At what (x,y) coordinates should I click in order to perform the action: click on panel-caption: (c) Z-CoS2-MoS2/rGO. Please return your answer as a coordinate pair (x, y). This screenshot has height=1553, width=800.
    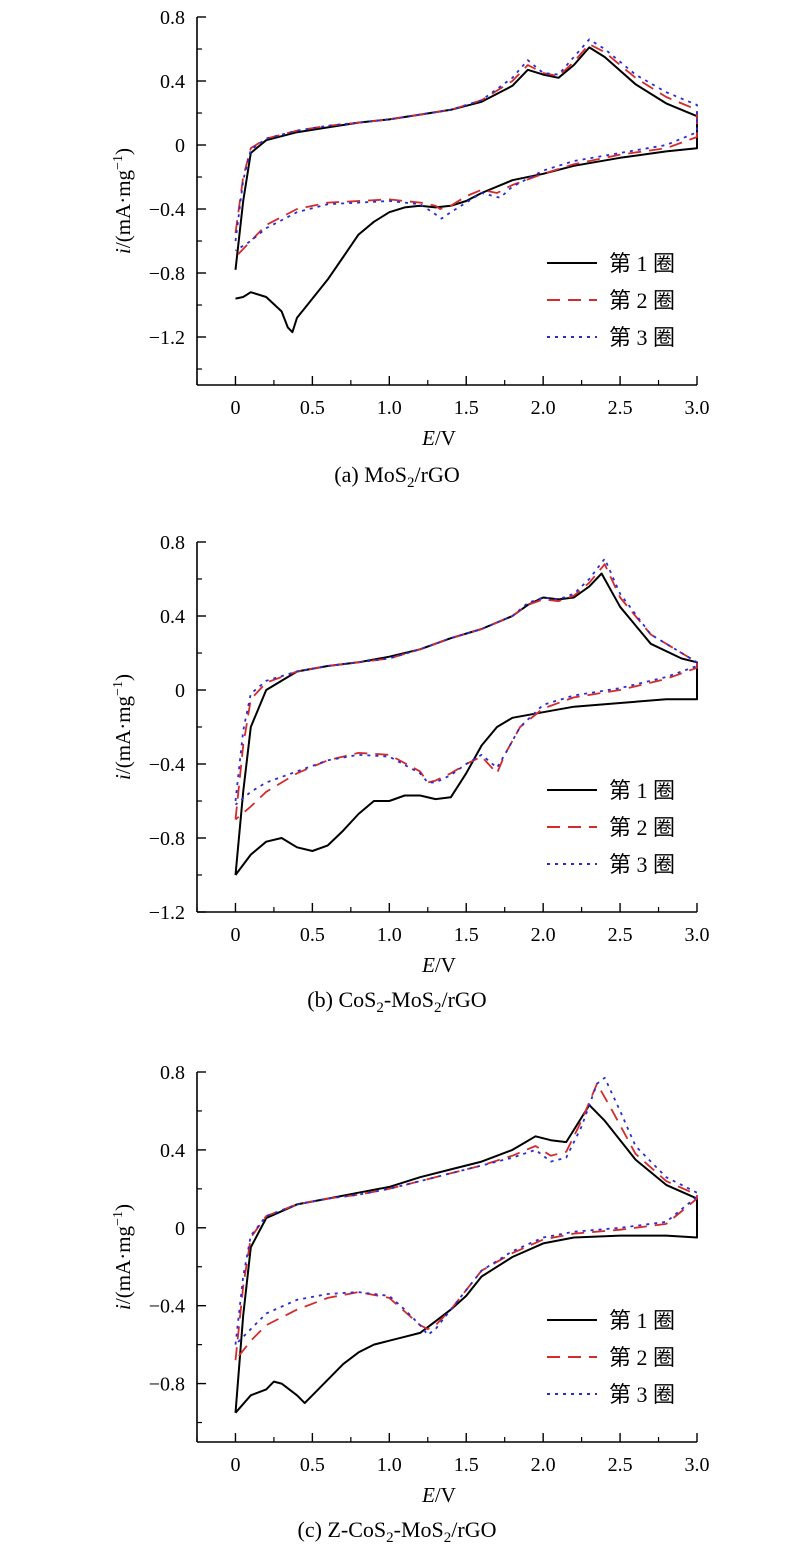
    Looking at the image, I should click on (397, 1531).